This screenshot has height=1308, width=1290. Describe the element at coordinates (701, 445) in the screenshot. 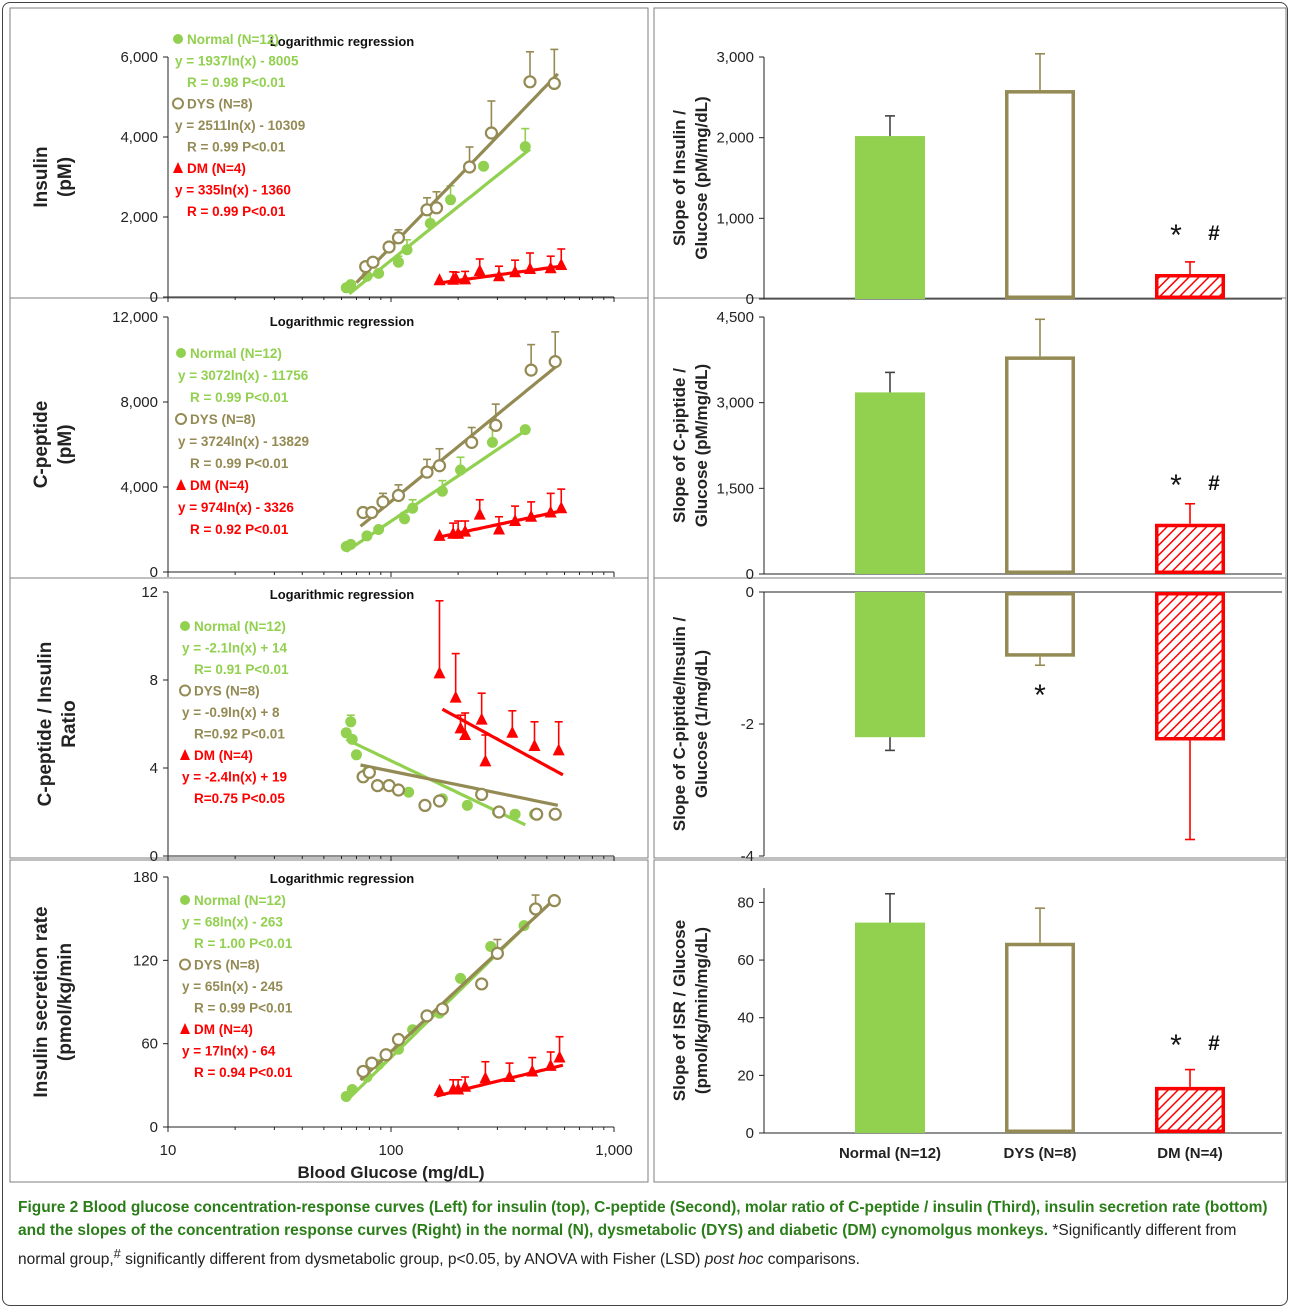

I see `y-axis-label-line: Glucose (pM/mg/dL)` at that location.